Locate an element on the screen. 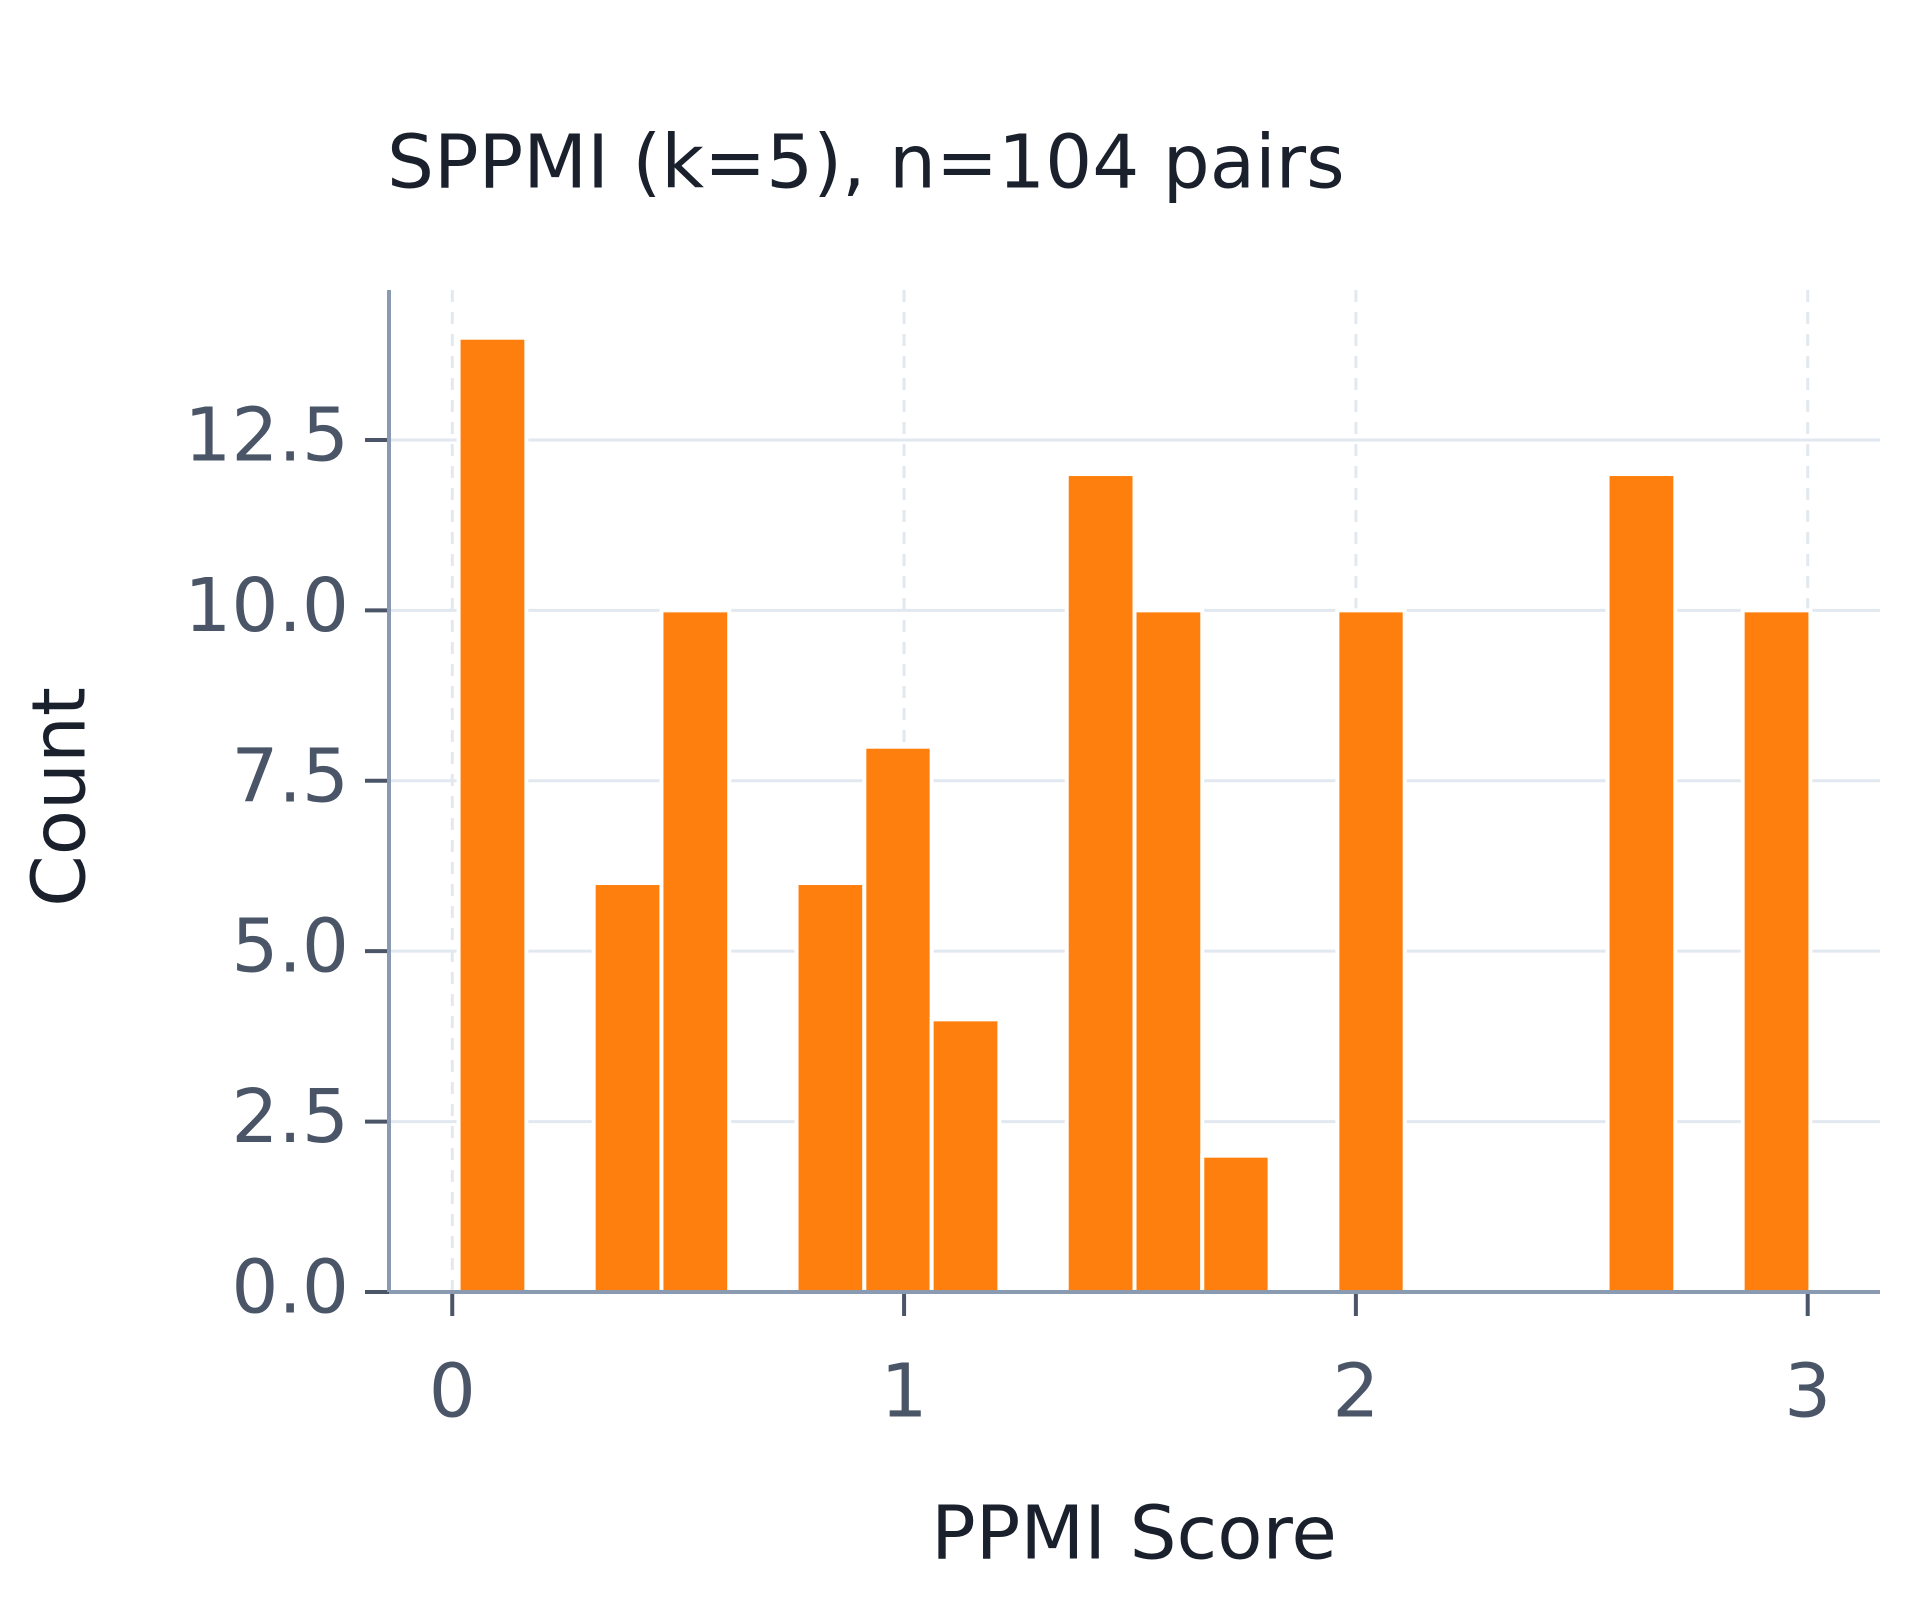  x-tick-label: 0 is located at coordinates (452, 1392).